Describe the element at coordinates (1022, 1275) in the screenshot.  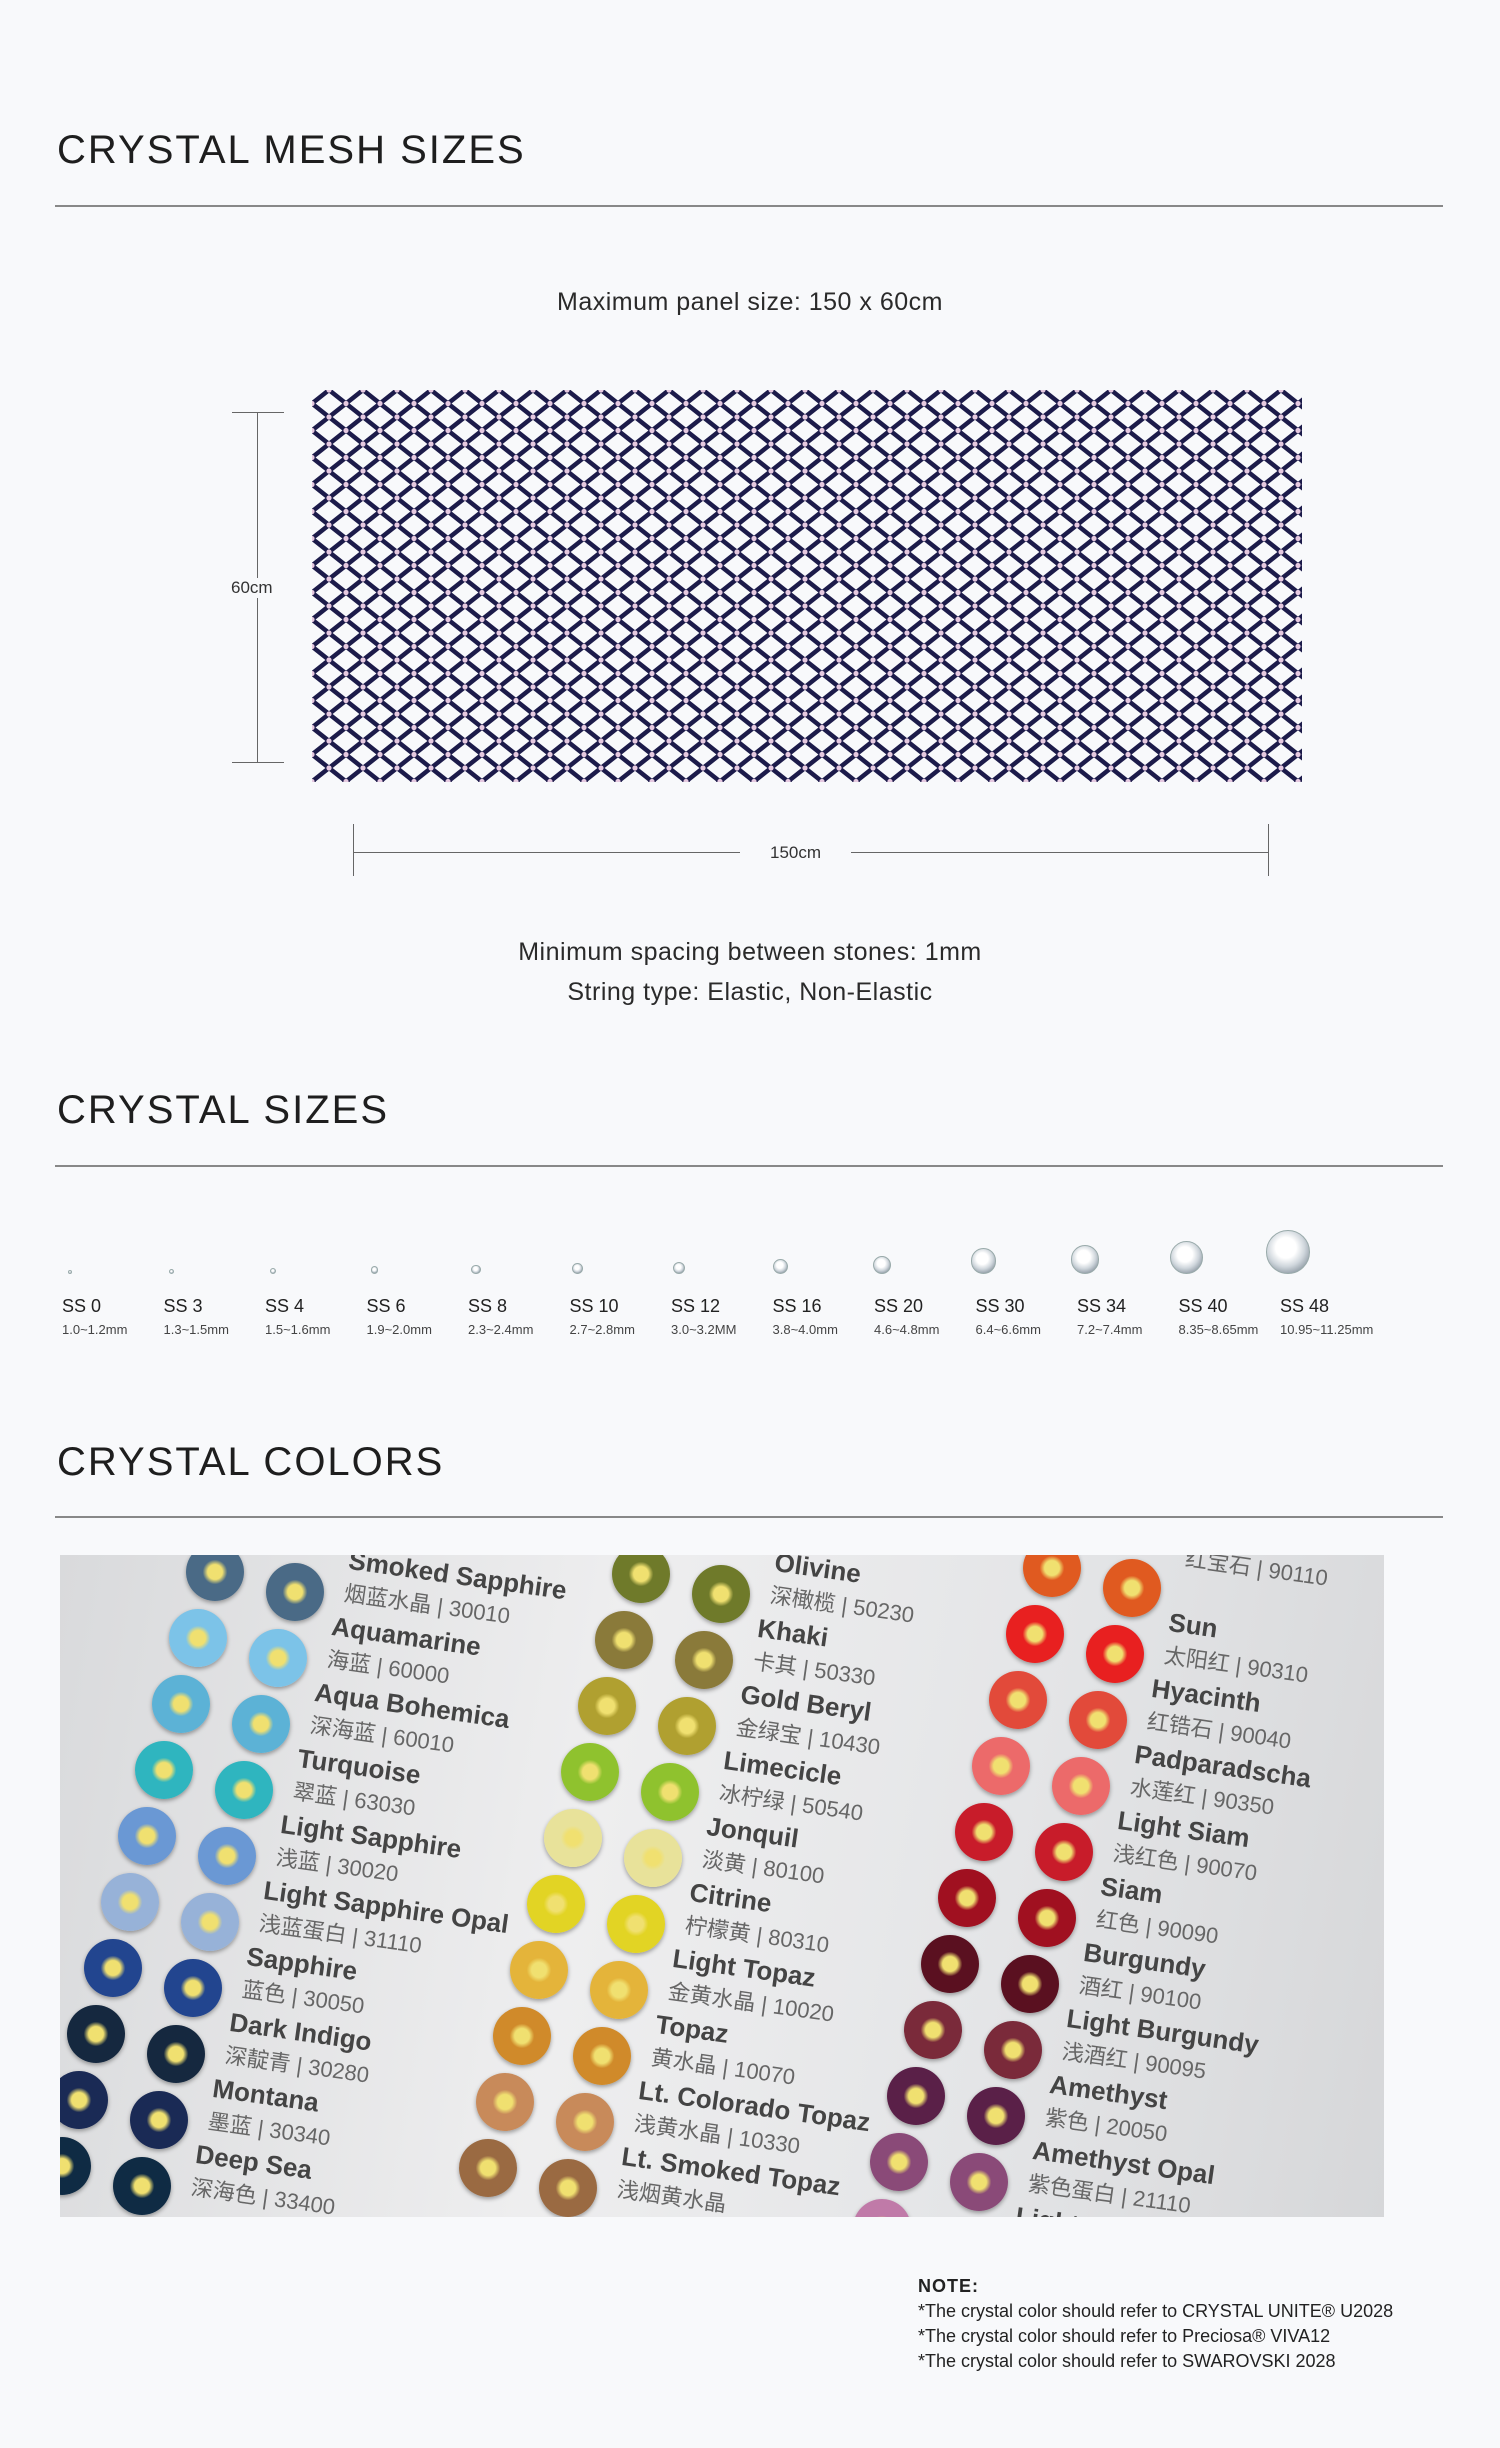
I see `crystal-size-item: SS 30 6.4~6.6mm` at that location.